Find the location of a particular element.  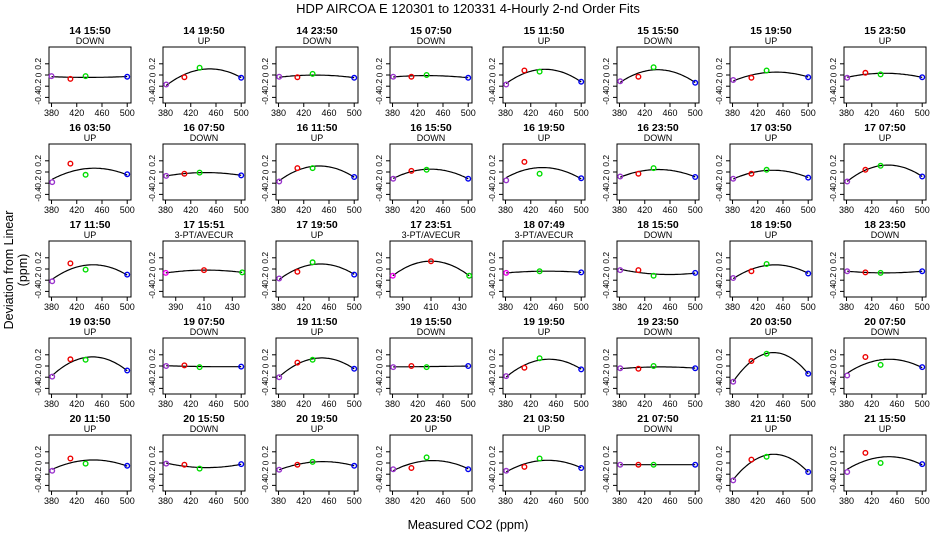

panel-20: 17 23:513-PT/AVECUR -0.4-0.2 0 0.2 390 410 430 is located at coordinates (423, 265).